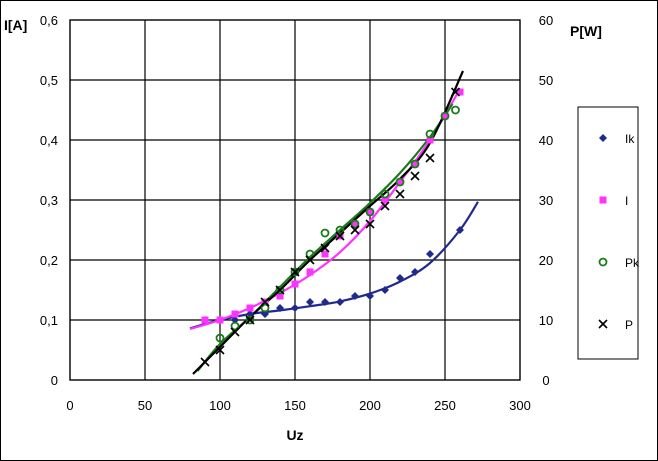 This screenshot has height=461, width=658. What do you see at coordinates (15, 25) in the screenshot?
I see `y-axis-left-label: I[A]` at bounding box center [15, 25].